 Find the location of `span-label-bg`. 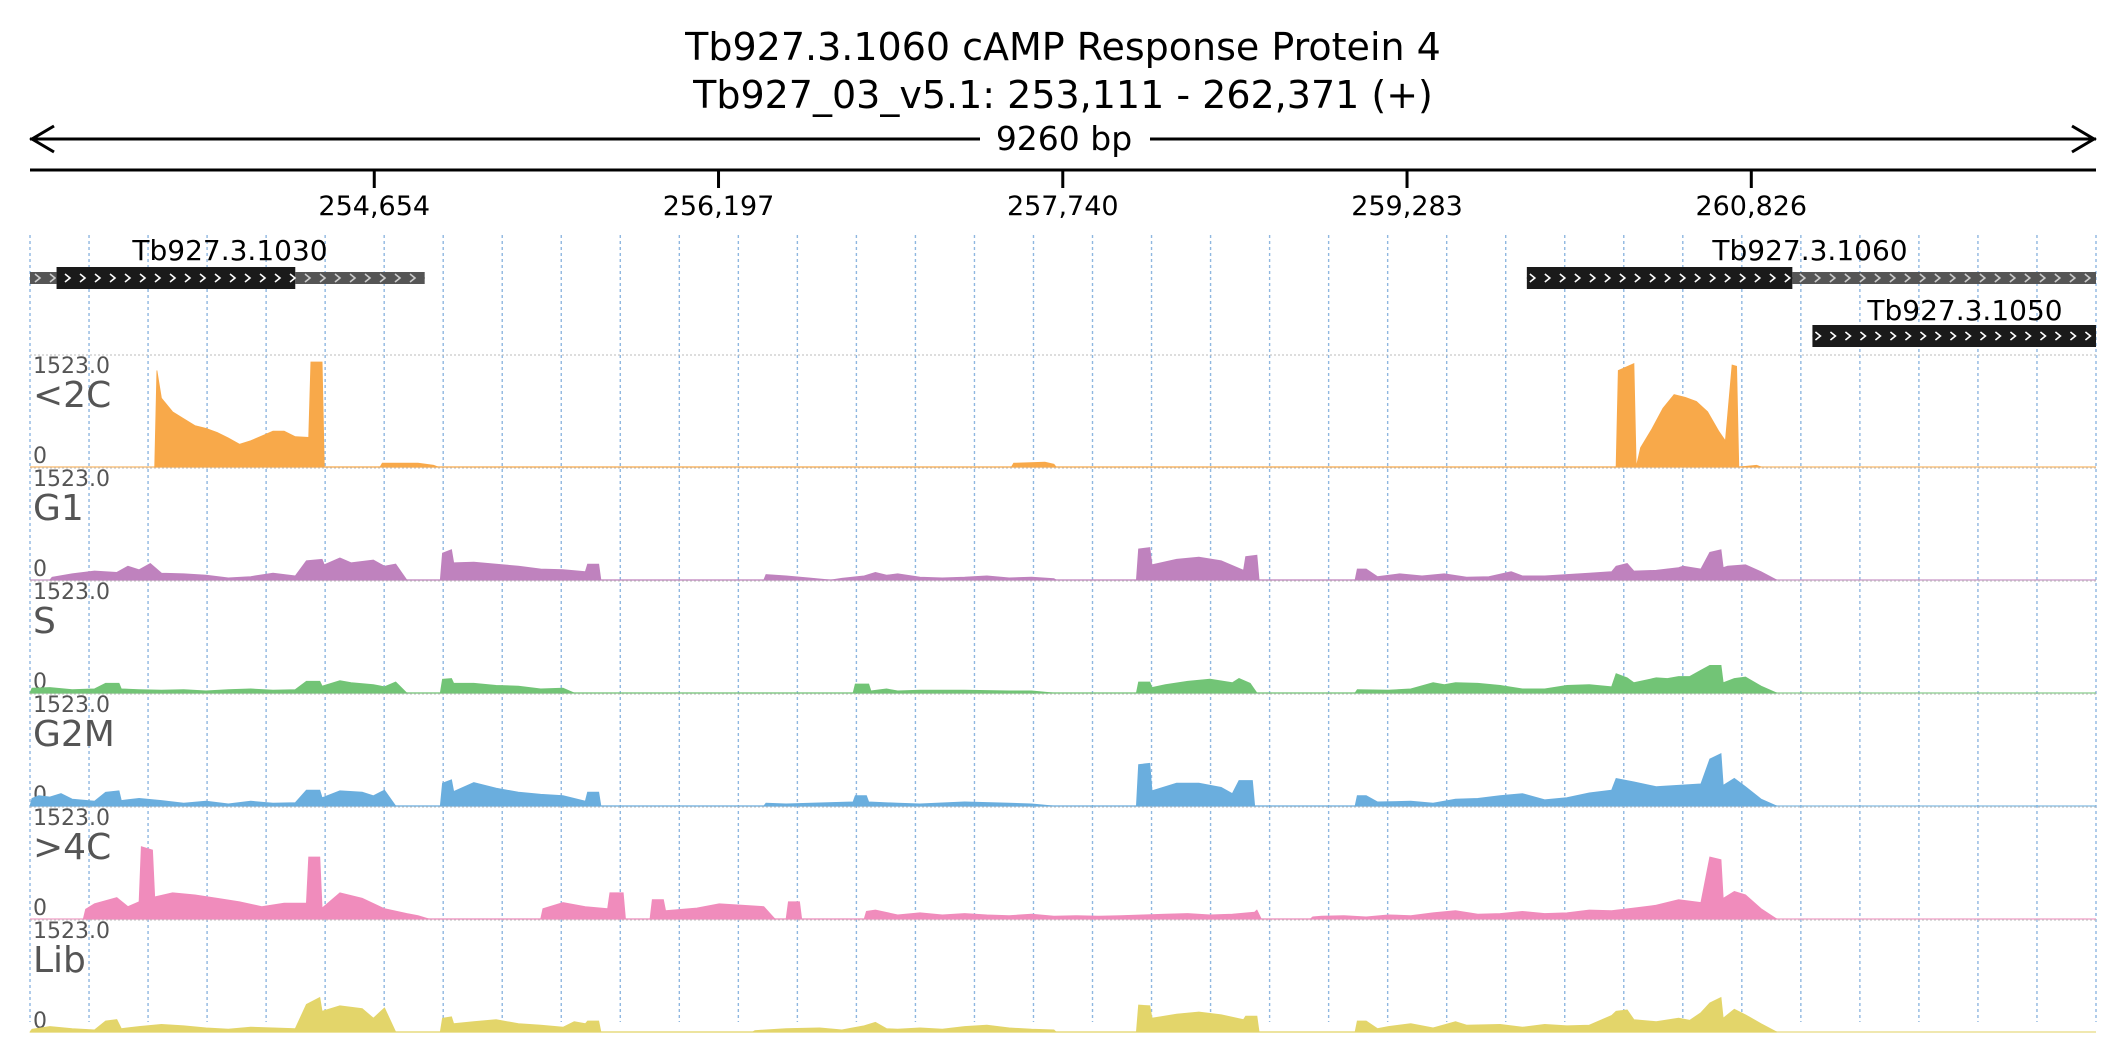

span-label-bg is located at coordinates (1065, 139).